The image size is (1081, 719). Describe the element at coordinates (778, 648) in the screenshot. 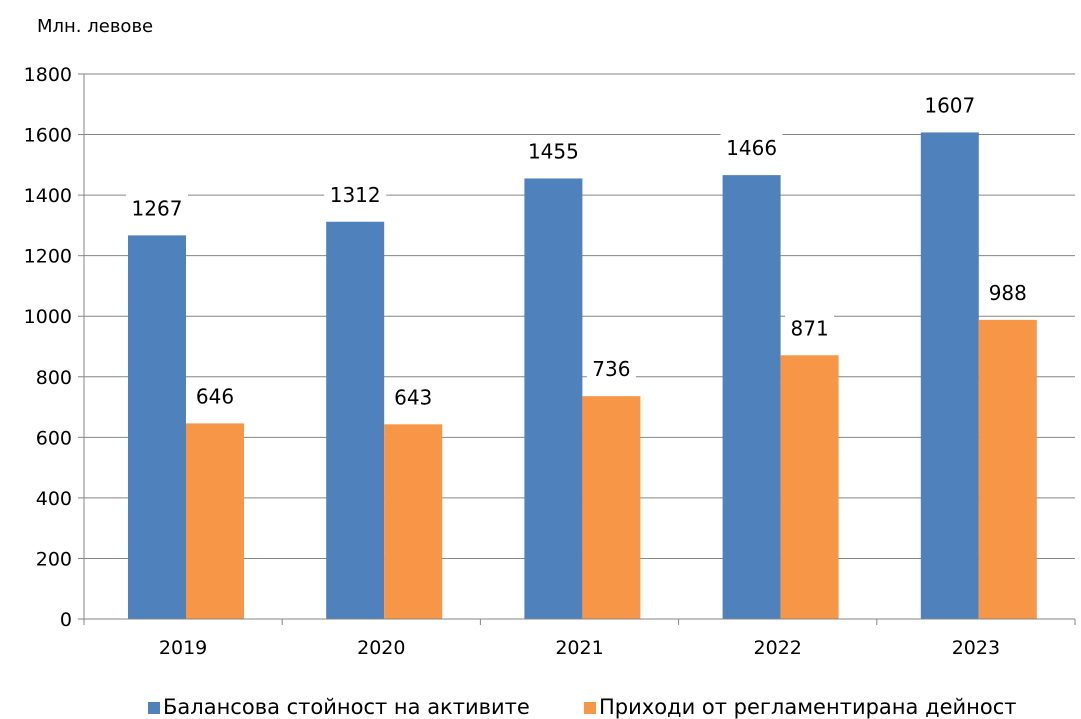

I see `x-tick-label: 2022` at that location.